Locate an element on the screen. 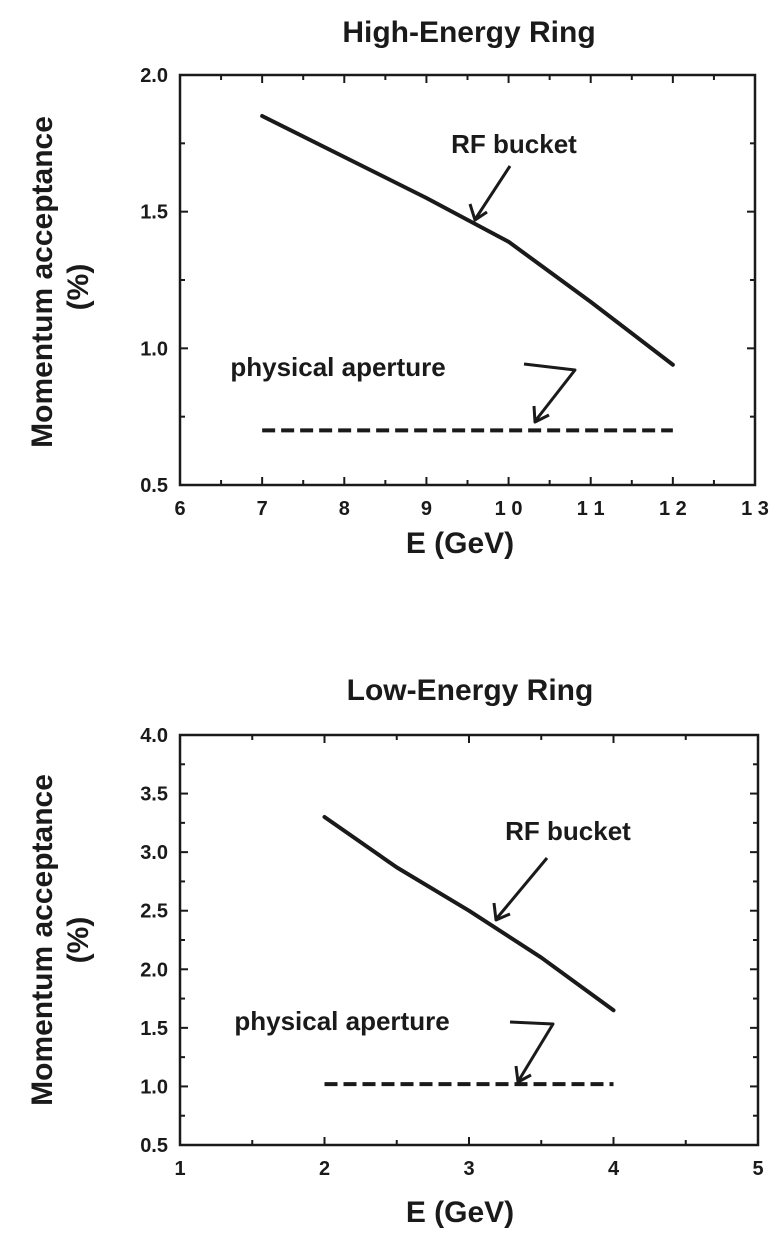 The height and width of the screenshot is (1247, 783). arrowhead-physical-aperture-low-energy is located at coordinates (523, 1074).